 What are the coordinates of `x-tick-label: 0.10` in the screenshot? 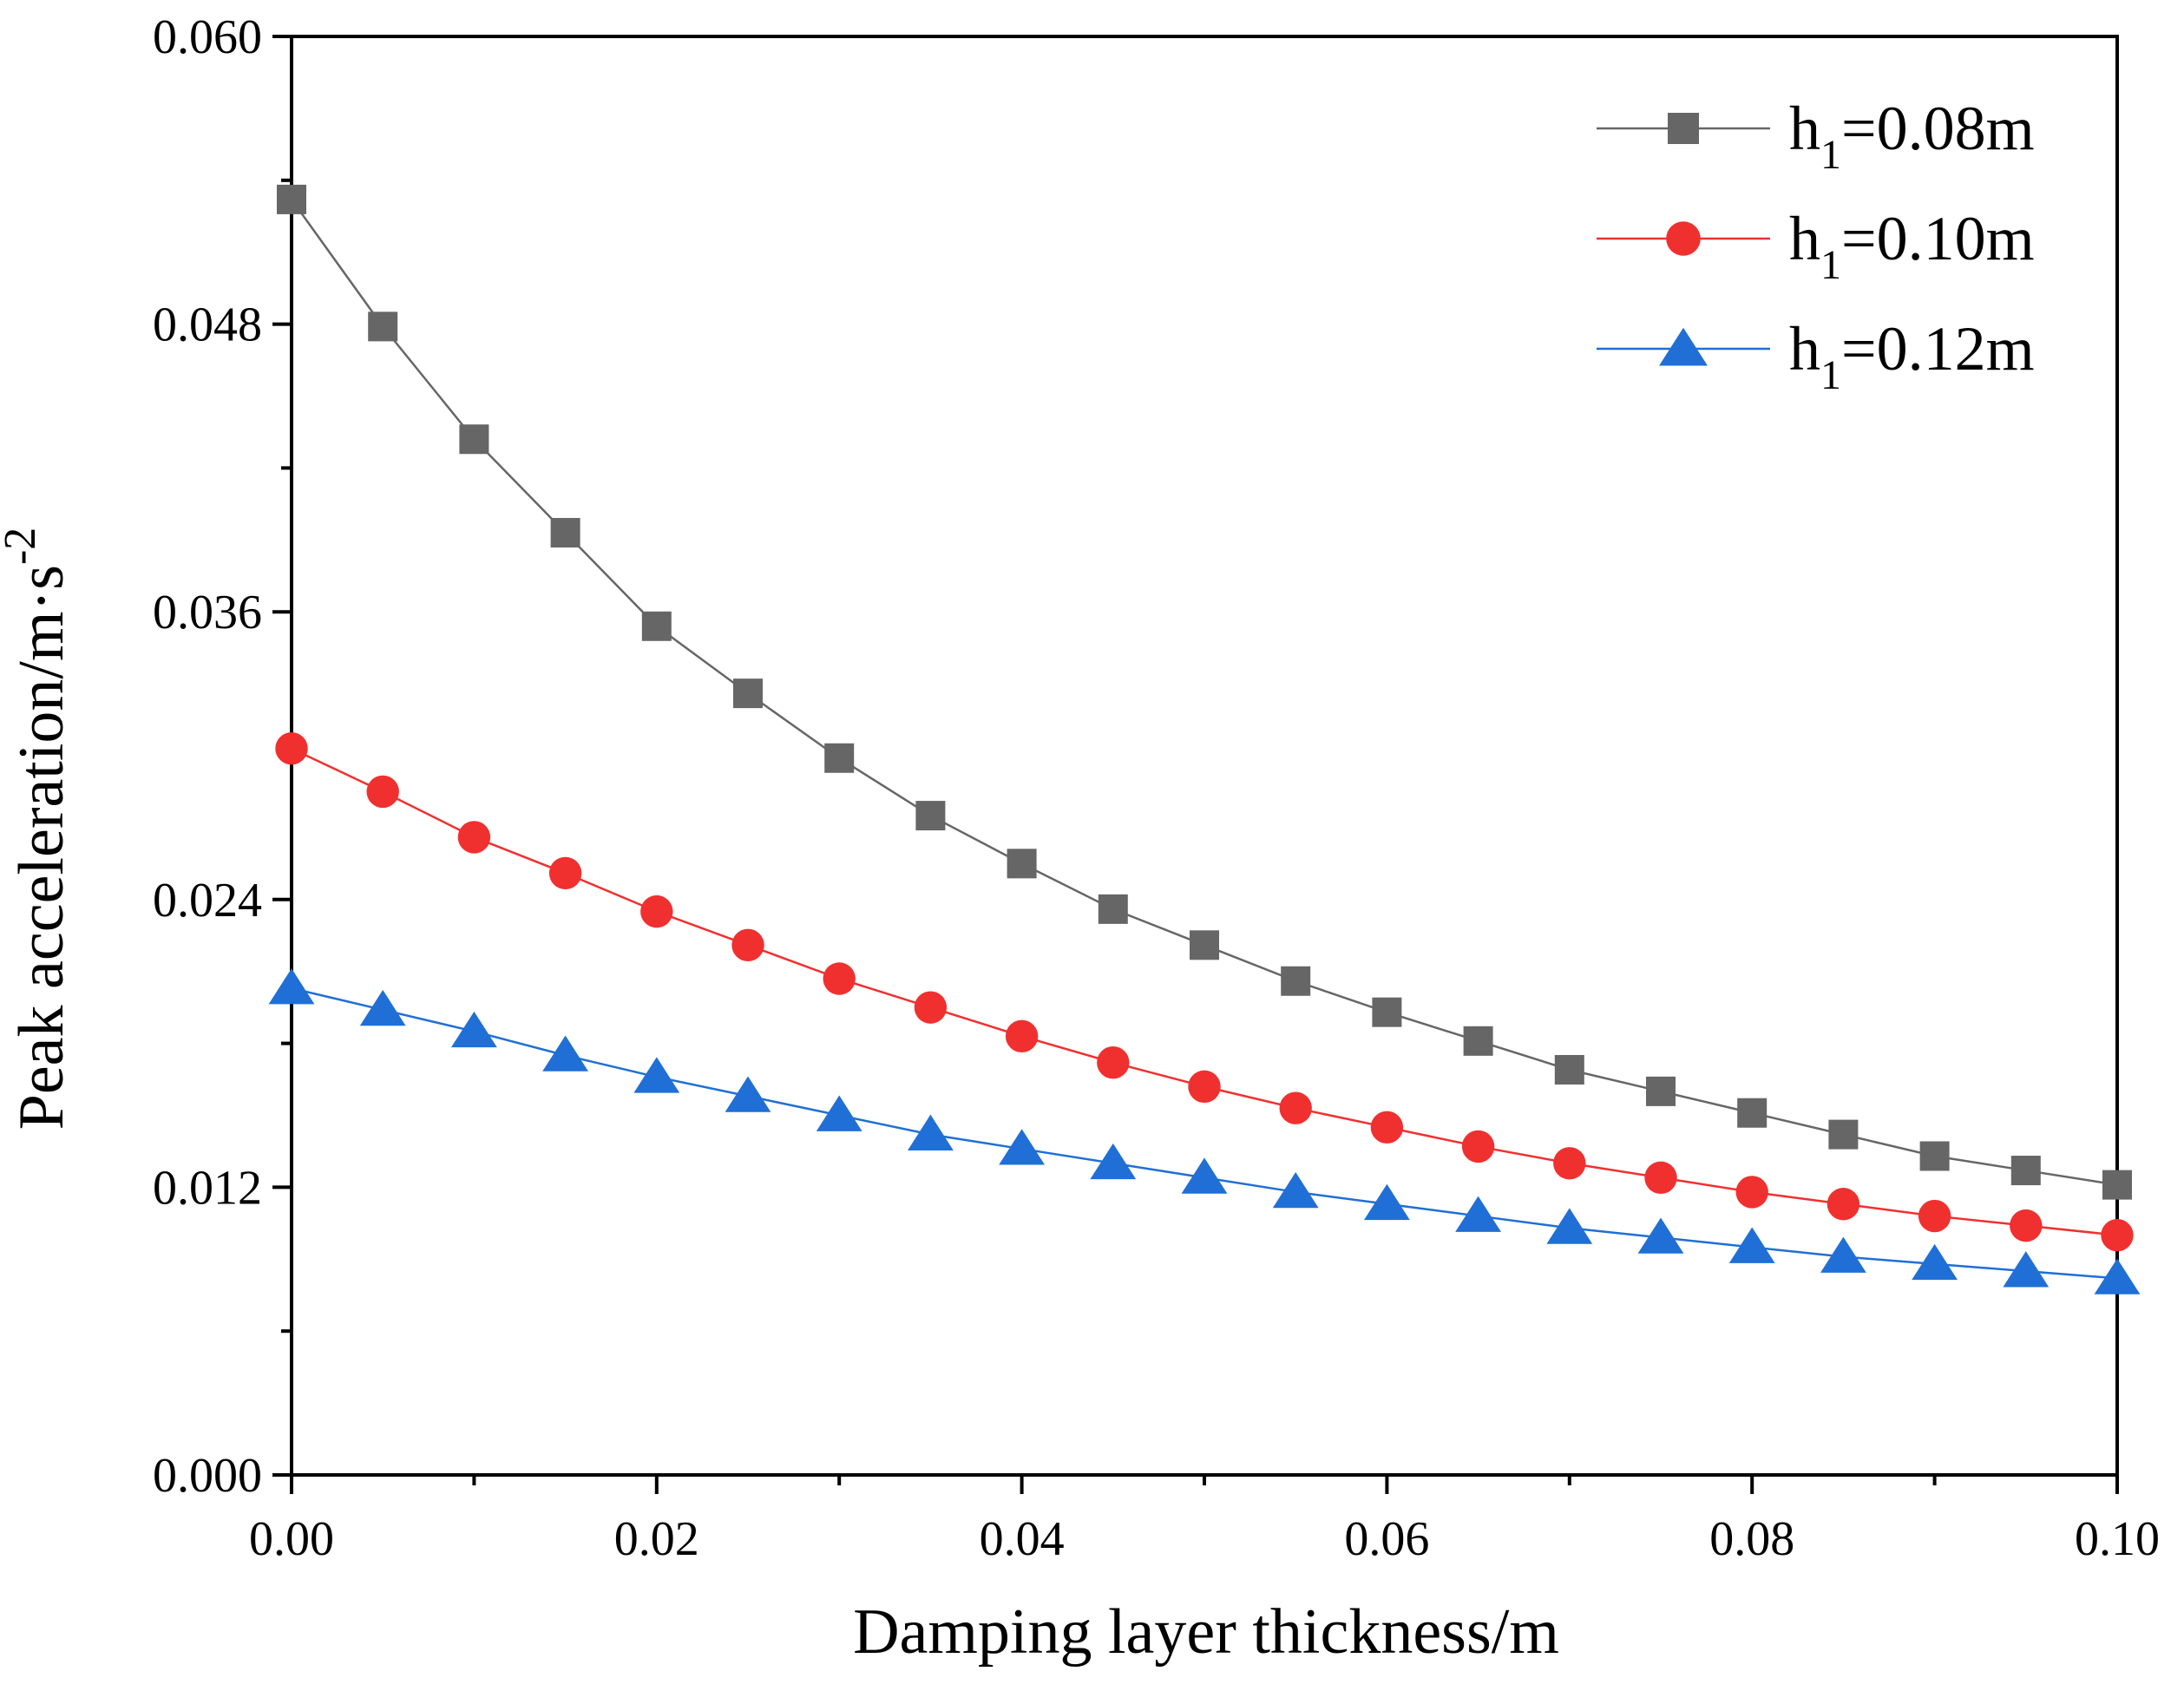 It's located at (2117, 1539).